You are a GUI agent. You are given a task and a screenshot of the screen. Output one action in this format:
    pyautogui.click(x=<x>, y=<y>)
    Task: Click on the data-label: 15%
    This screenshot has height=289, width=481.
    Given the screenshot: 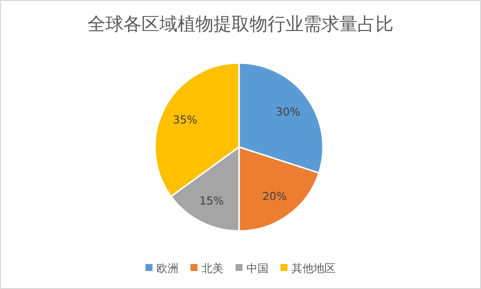 What is the action you would take?
    pyautogui.click(x=211, y=201)
    